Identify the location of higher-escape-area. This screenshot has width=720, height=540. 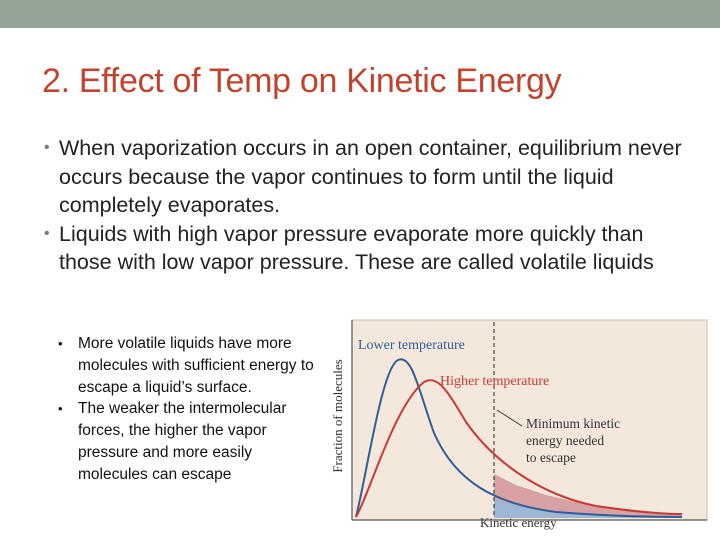
(588, 496).